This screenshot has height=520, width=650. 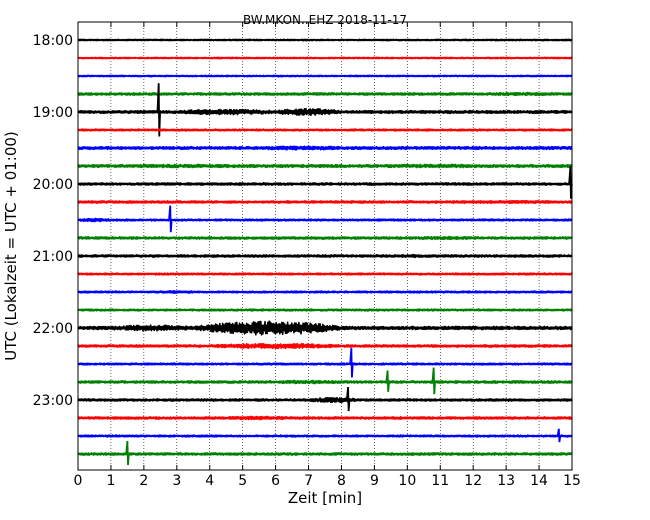 What do you see at coordinates (242, 481) in the screenshot?
I see `x-tick-label: 5` at bounding box center [242, 481].